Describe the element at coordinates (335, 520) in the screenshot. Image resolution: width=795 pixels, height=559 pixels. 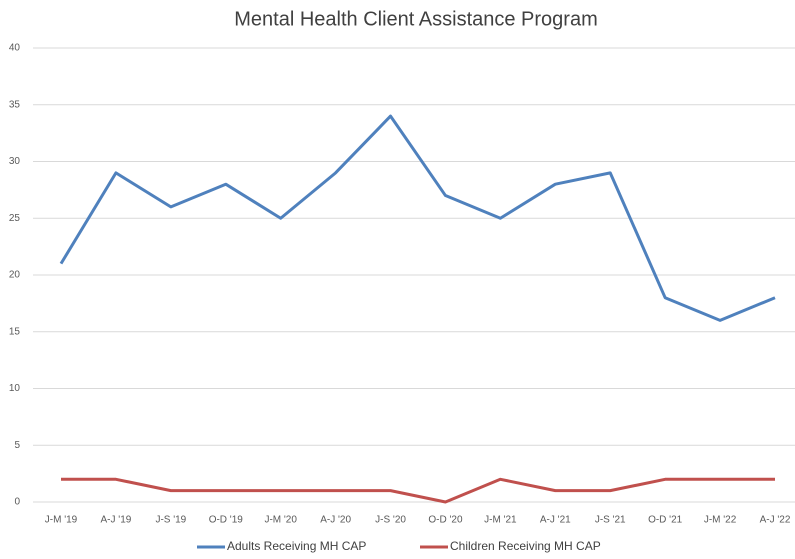
I see `x-tick-label: A-J '20` at that location.